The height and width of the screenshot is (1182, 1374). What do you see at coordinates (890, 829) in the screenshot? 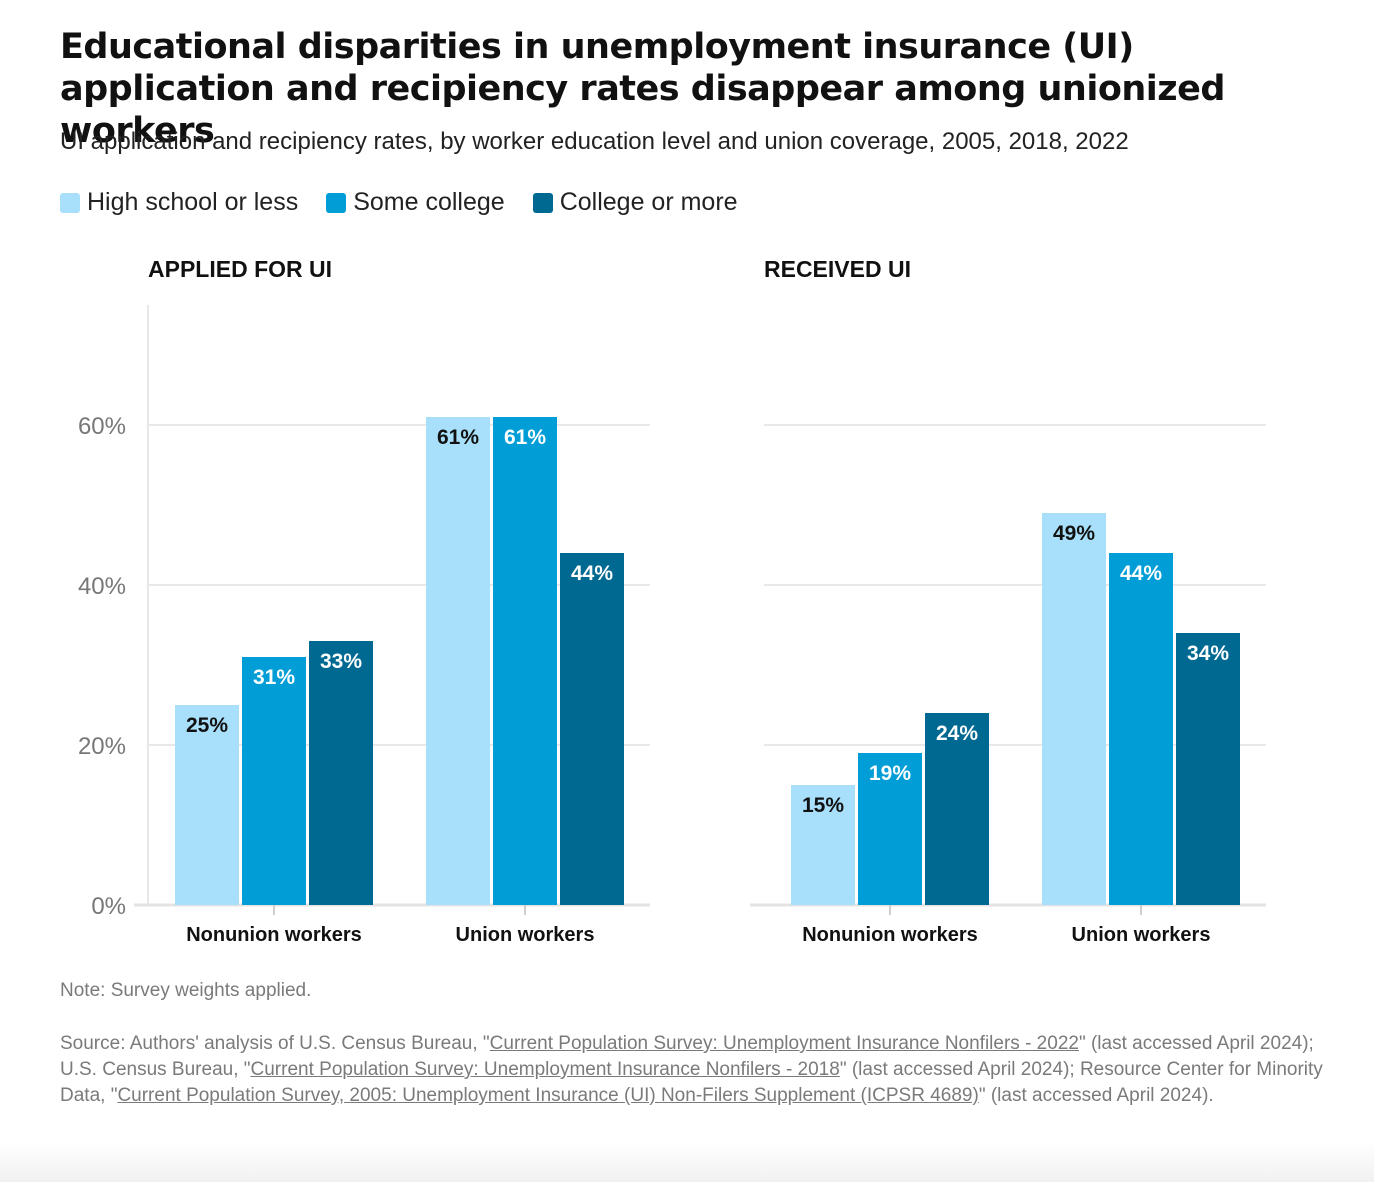
I see `panel-received-ui-bar-nonunion-workers-some-college` at bounding box center [890, 829].